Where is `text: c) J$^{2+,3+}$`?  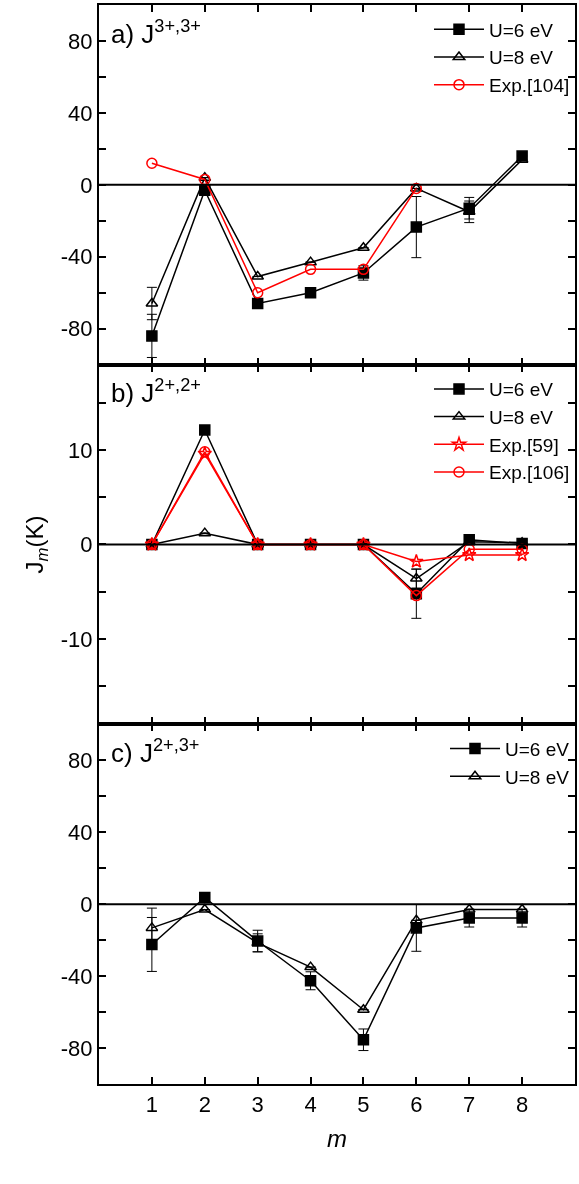 text: c) J$^{2+,3+}$ is located at coordinates (155, 751).